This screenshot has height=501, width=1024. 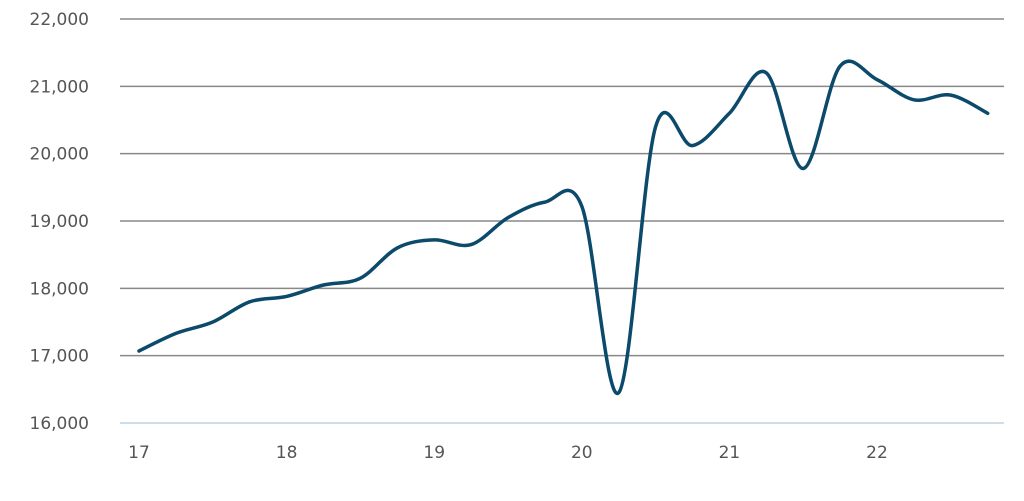 I want to click on y-tick-label: 20,000, so click(x=59, y=155).